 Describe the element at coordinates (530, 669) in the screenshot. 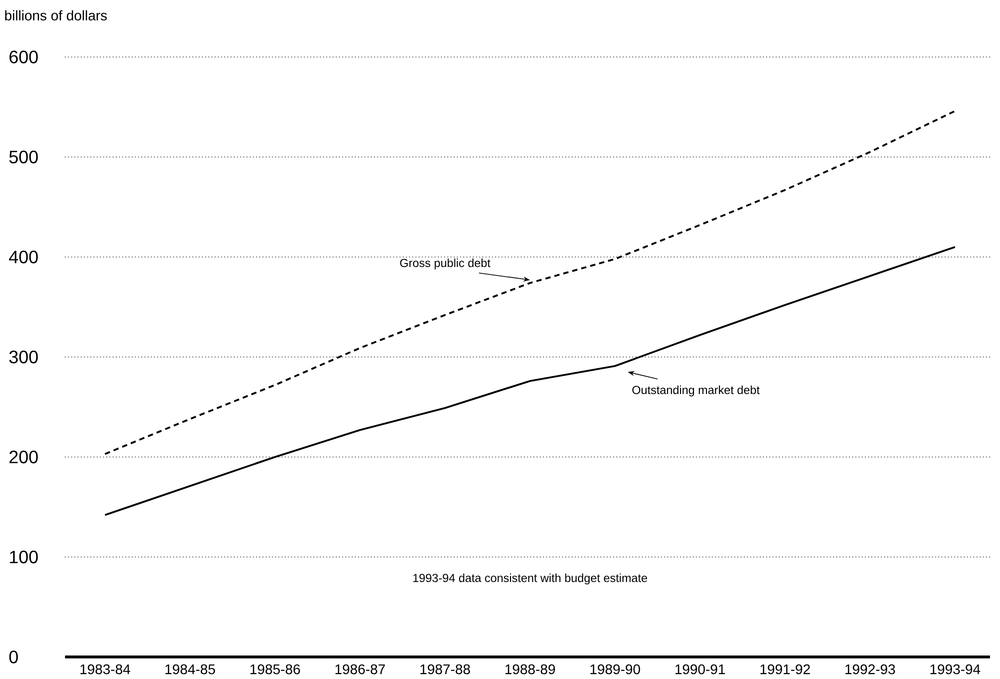

I see `x-tick-label: 1988-89` at that location.